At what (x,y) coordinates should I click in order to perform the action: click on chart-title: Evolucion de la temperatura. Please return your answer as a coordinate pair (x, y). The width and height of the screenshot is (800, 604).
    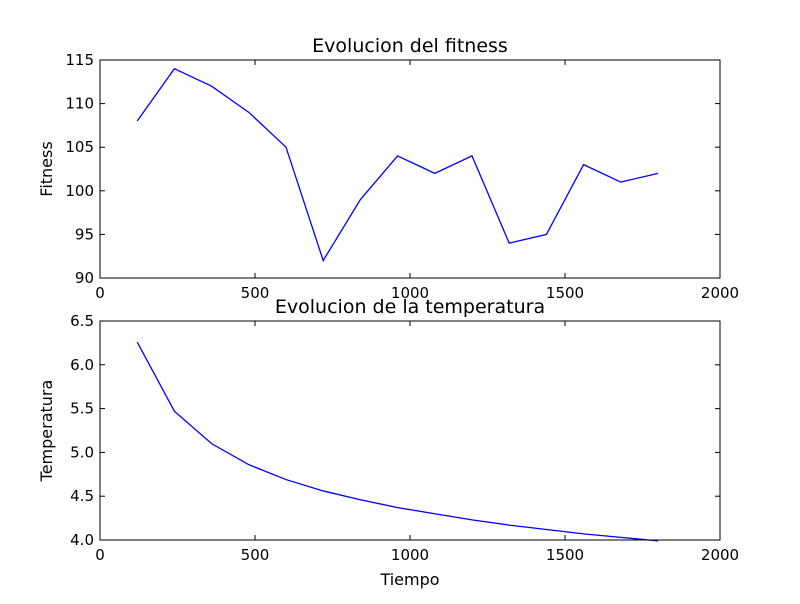
    Looking at the image, I should click on (410, 307).